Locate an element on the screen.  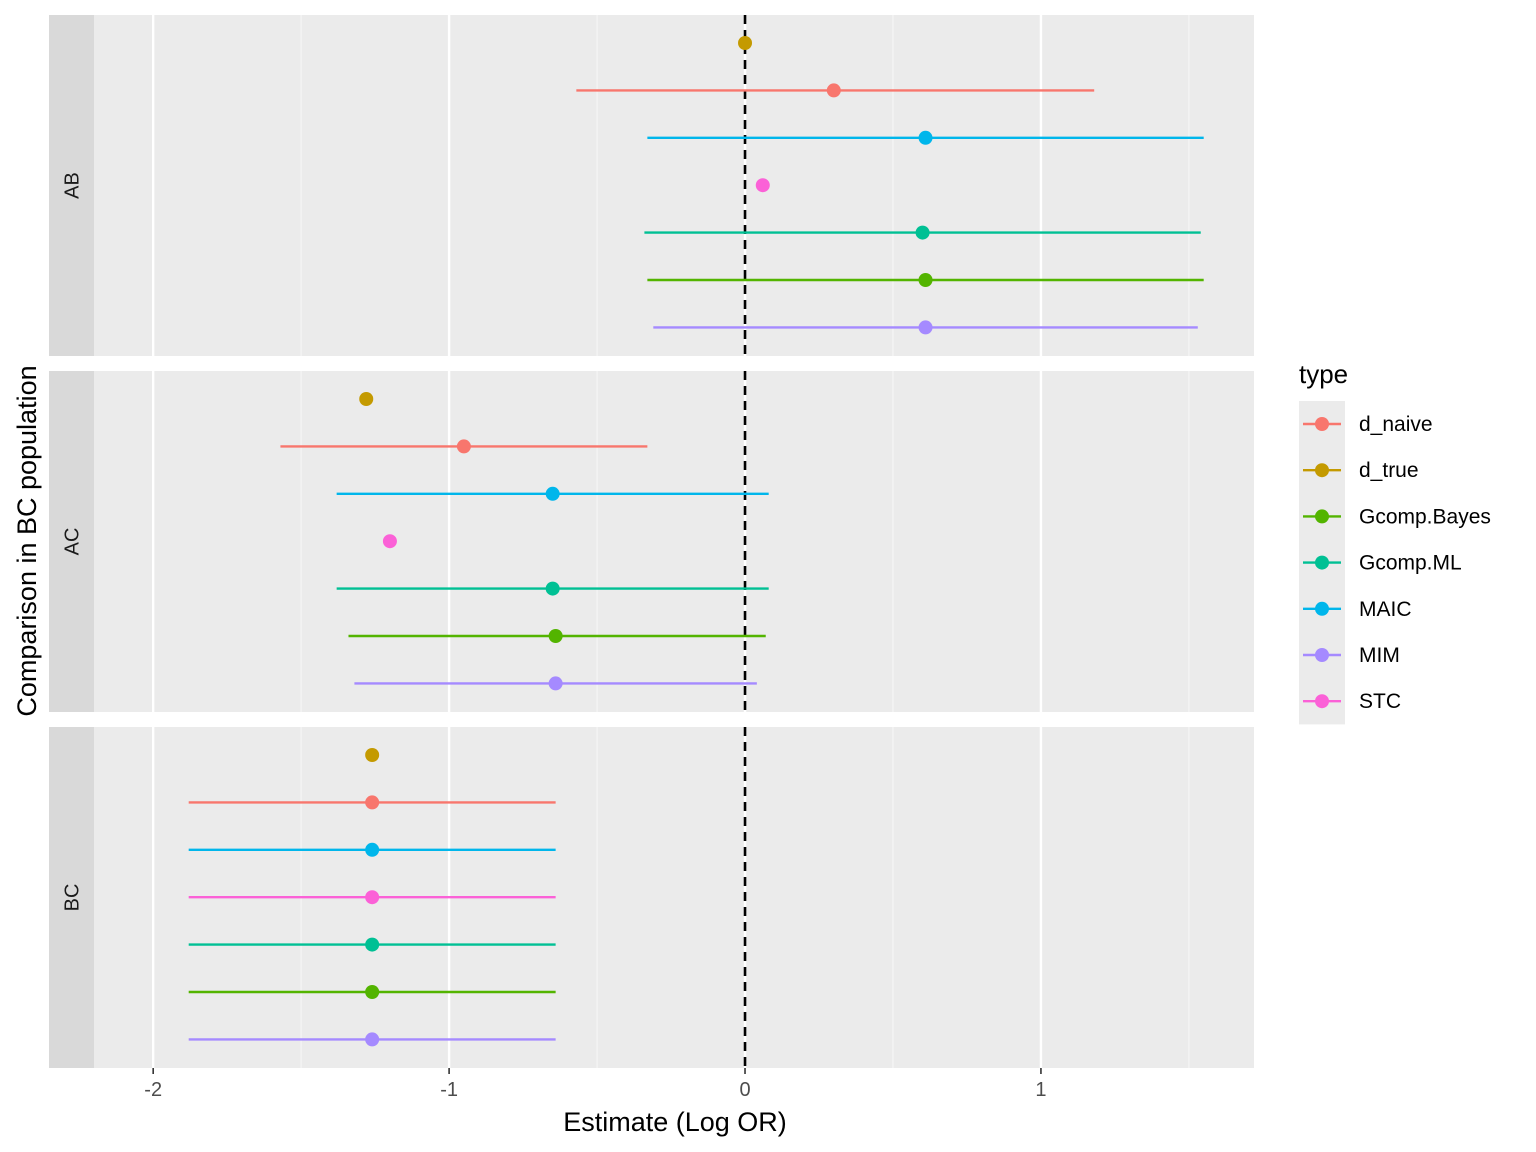
y-axis-title: Comparison in BC population is located at coordinates (27, 540).